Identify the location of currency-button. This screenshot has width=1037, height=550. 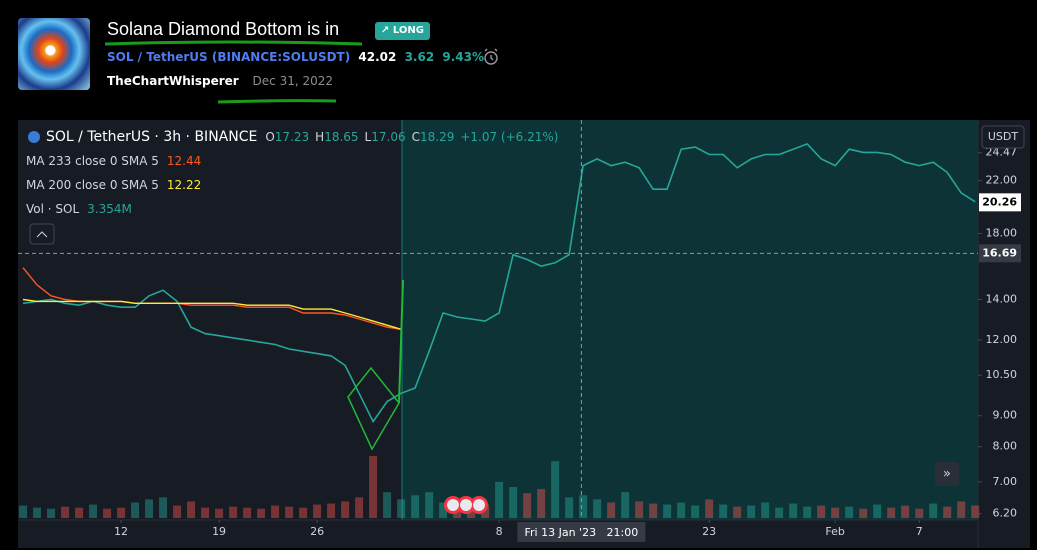
(1003, 137).